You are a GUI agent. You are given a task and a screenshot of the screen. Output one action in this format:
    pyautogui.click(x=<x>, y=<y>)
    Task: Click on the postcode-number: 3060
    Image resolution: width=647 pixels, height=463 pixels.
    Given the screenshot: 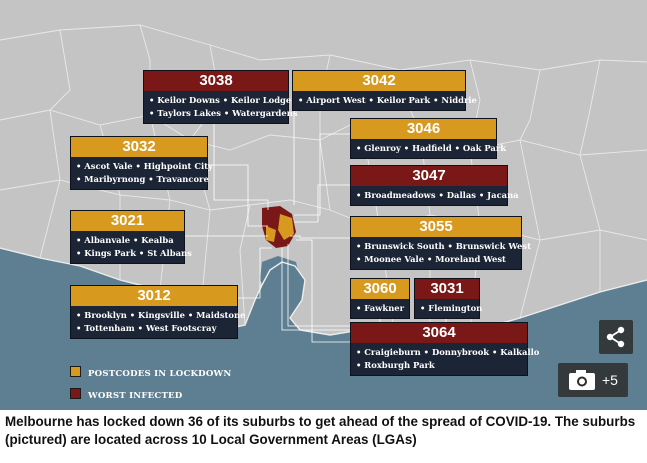 What is the action you would take?
    pyautogui.click(x=380, y=289)
    